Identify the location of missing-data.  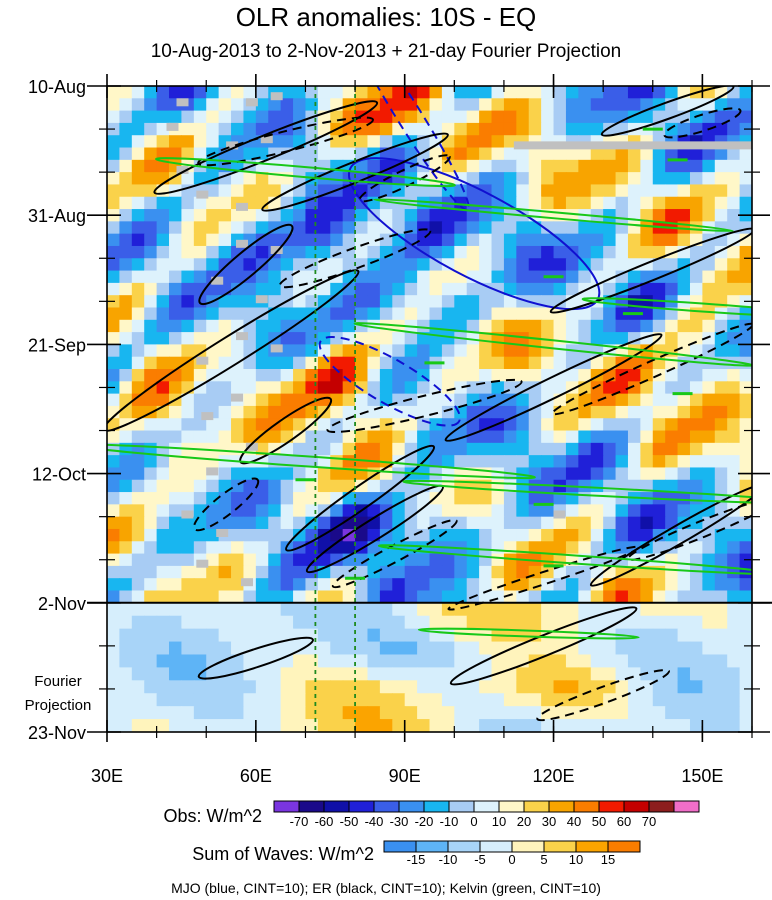
(182, 170).